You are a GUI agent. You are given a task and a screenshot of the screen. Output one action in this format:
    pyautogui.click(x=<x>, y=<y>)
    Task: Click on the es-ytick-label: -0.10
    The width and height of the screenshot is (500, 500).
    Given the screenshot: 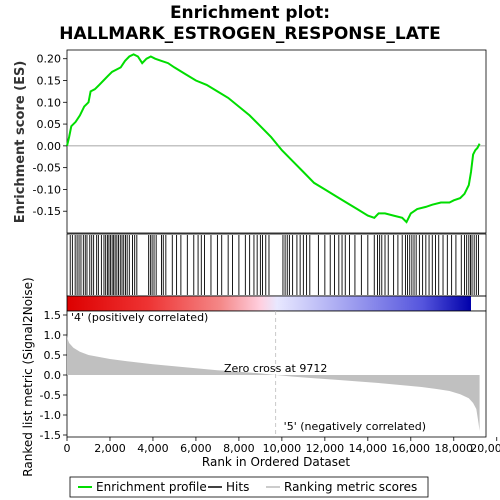 What is the action you would take?
    pyautogui.click(x=47, y=189)
    